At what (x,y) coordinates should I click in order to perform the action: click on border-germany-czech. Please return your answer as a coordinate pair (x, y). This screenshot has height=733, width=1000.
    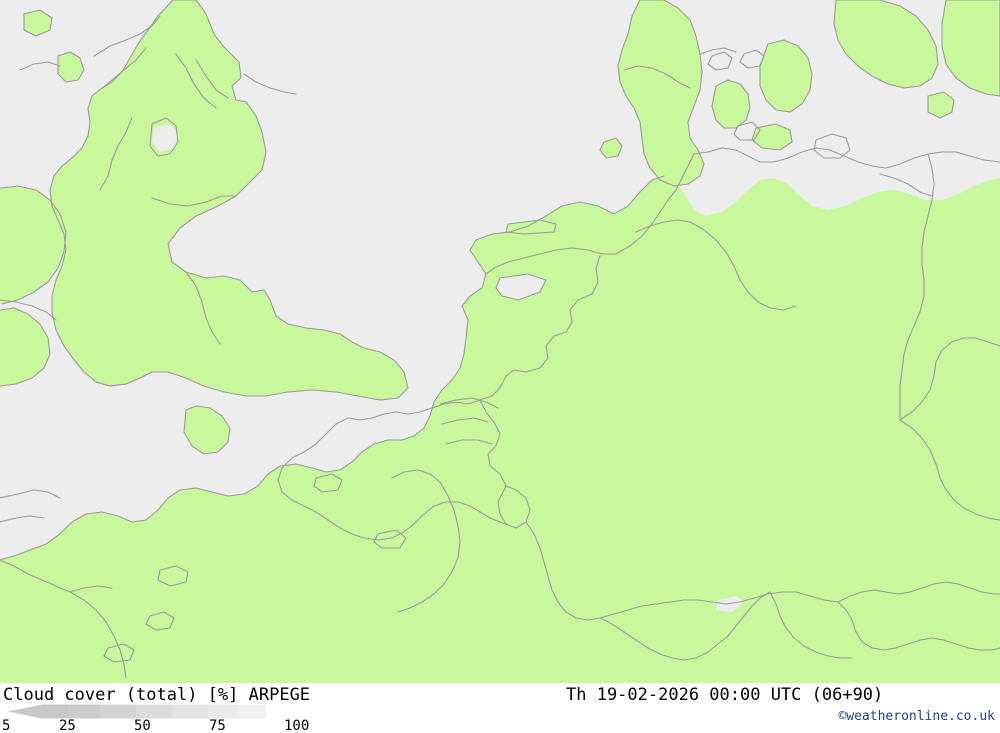
    Looking at the image, I should click on (949, 470).